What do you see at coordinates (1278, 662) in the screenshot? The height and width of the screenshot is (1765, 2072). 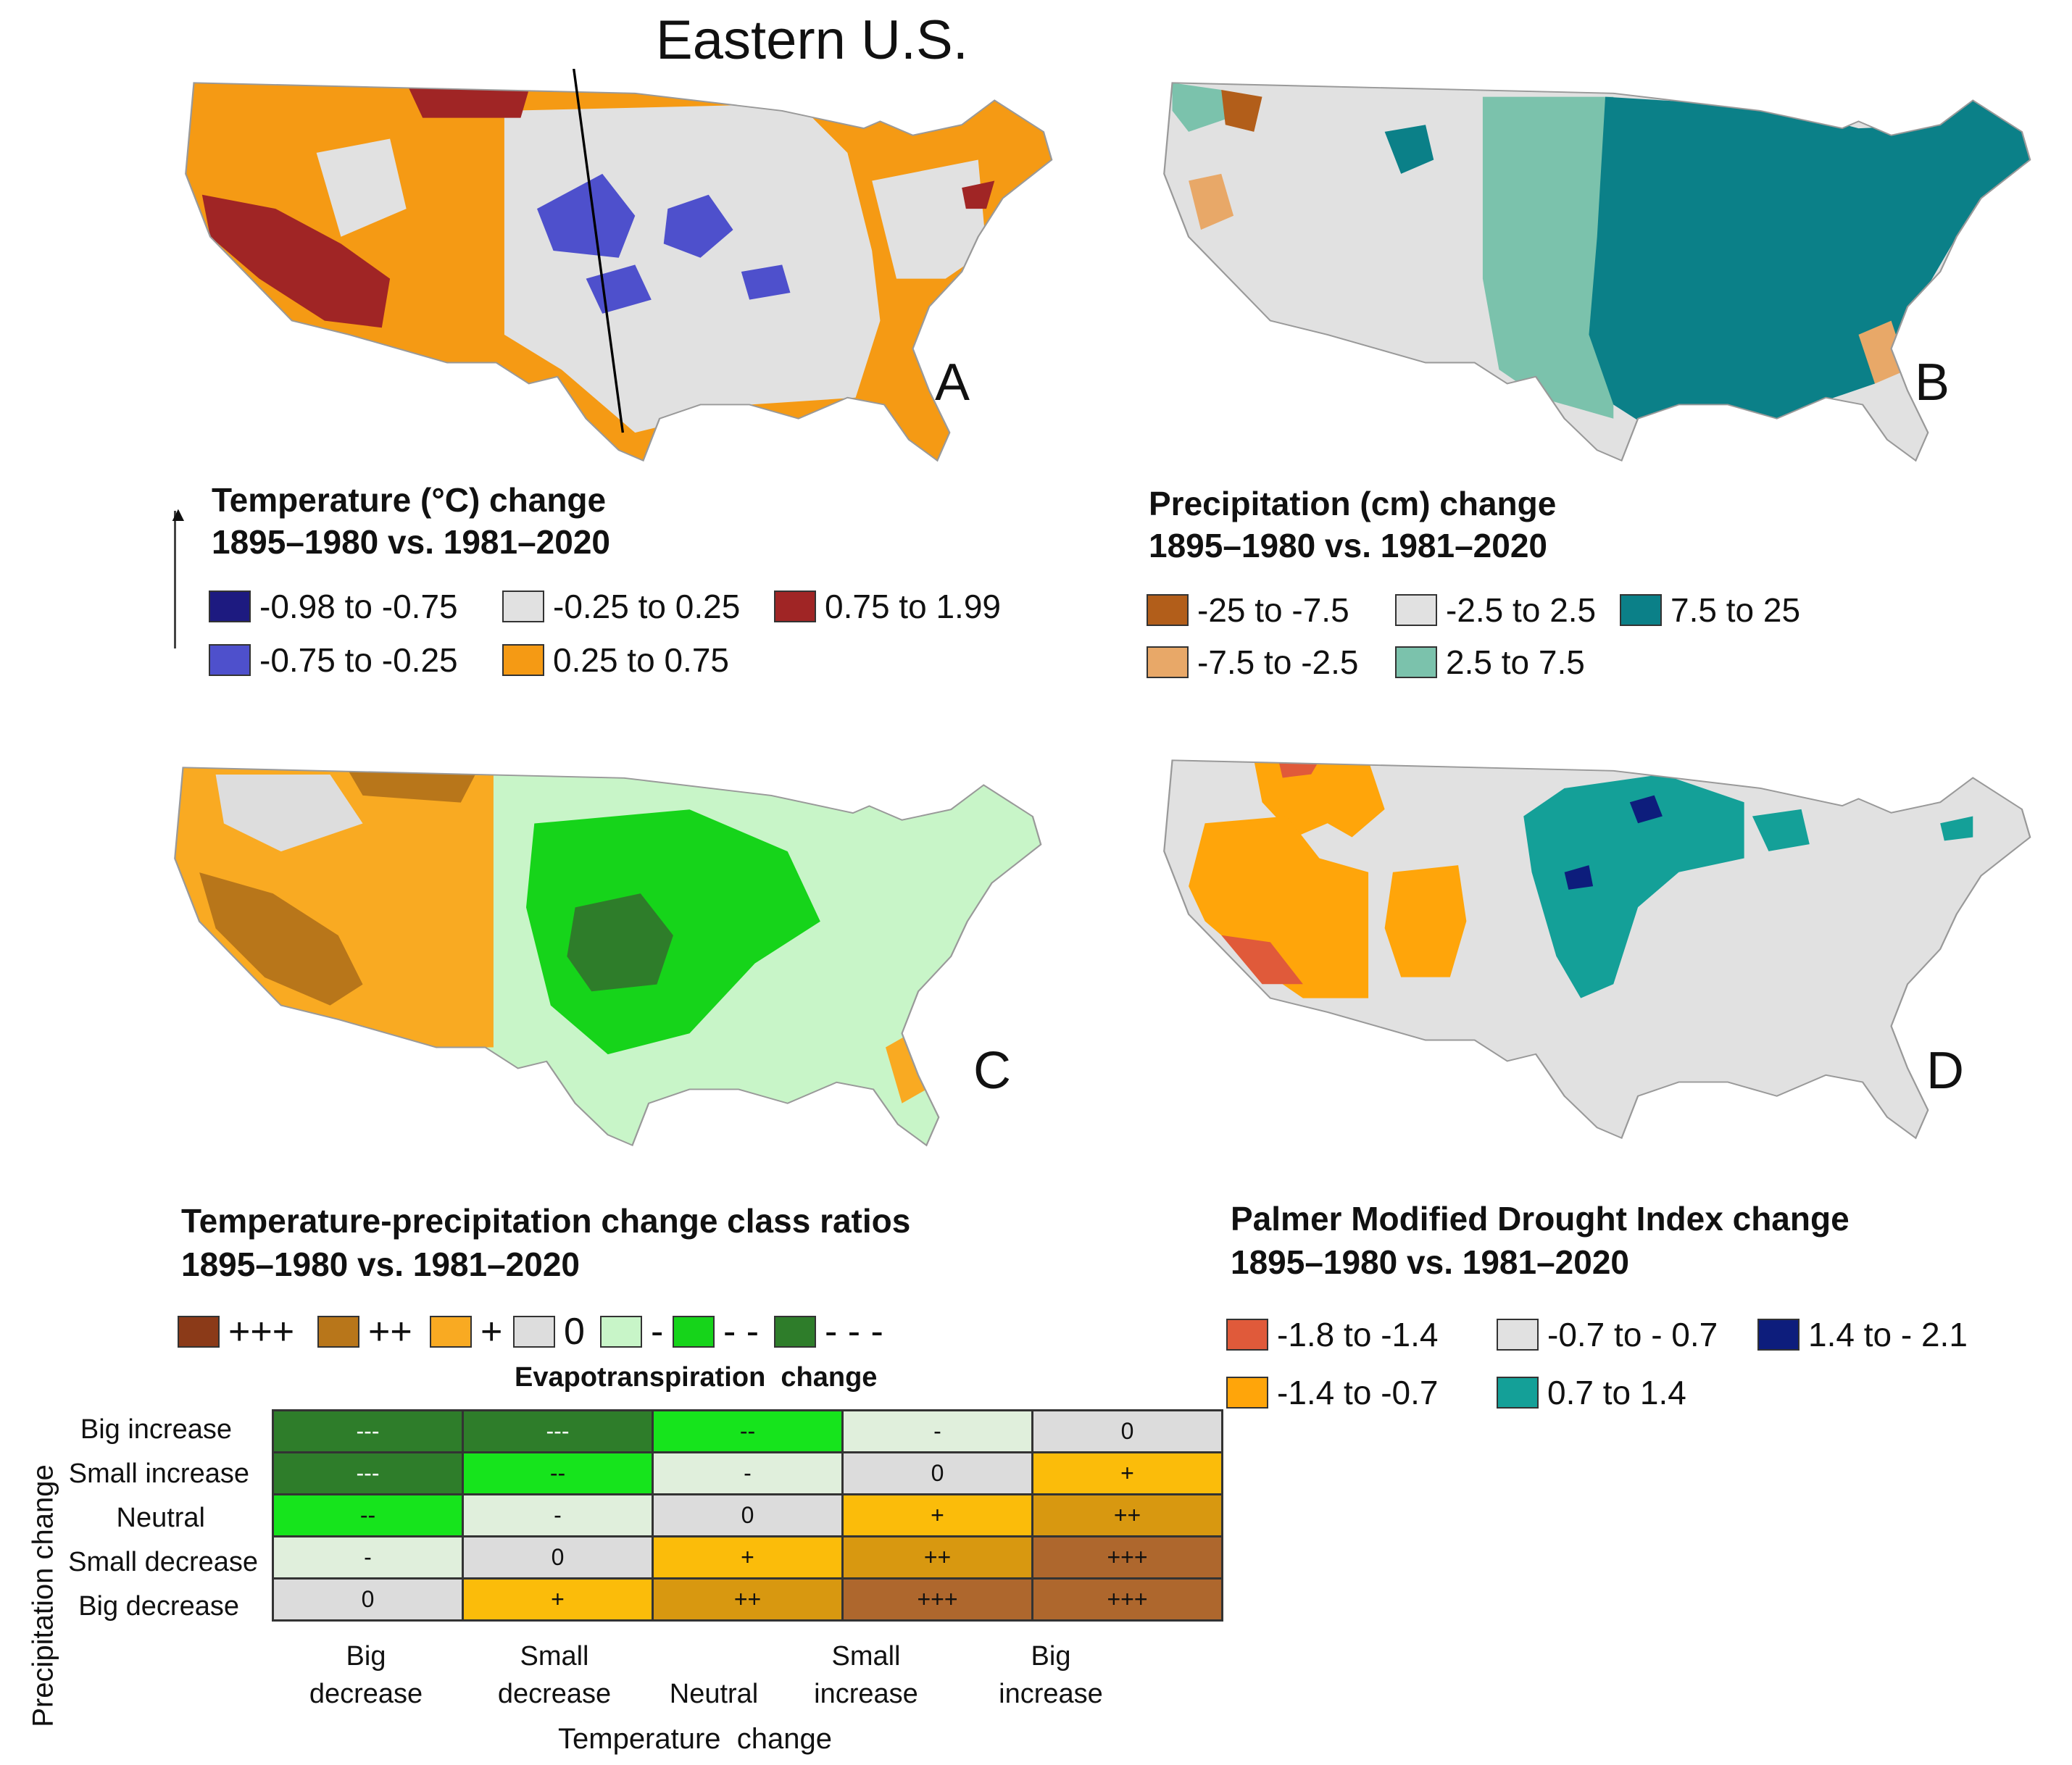 I see `legend-b-label: -7.5 to -2.5` at bounding box center [1278, 662].